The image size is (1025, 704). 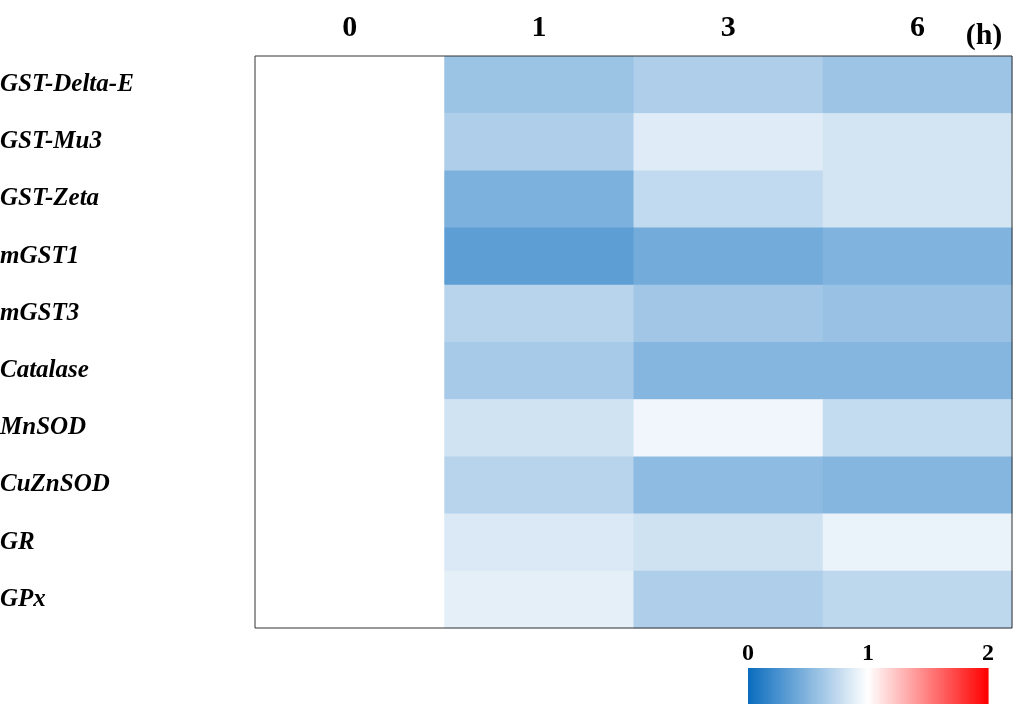 What do you see at coordinates (917, 25) in the screenshot?
I see `x-tick-label: 6` at bounding box center [917, 25].